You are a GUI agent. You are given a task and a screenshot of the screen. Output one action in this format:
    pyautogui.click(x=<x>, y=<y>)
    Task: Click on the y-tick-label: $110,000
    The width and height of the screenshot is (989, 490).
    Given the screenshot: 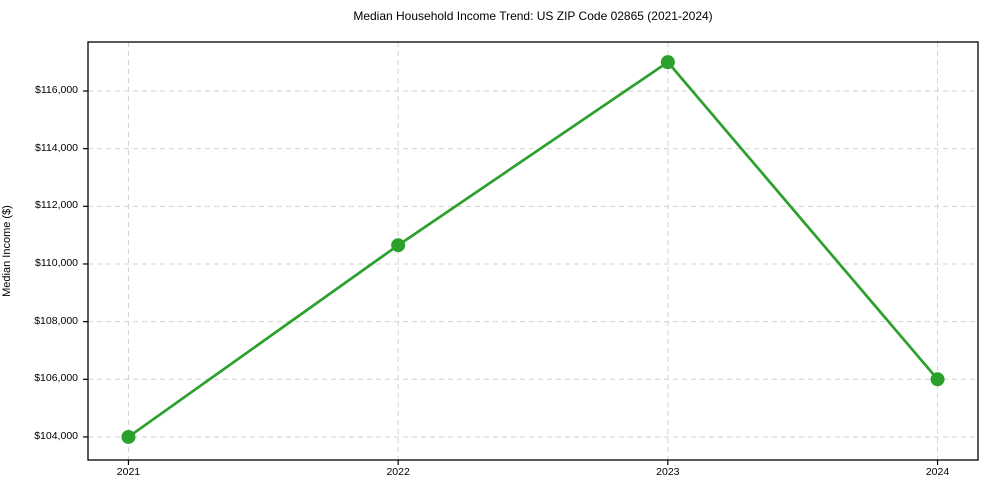 What is the action you would take?
    pyautogui.click(x=56, y=262)
    